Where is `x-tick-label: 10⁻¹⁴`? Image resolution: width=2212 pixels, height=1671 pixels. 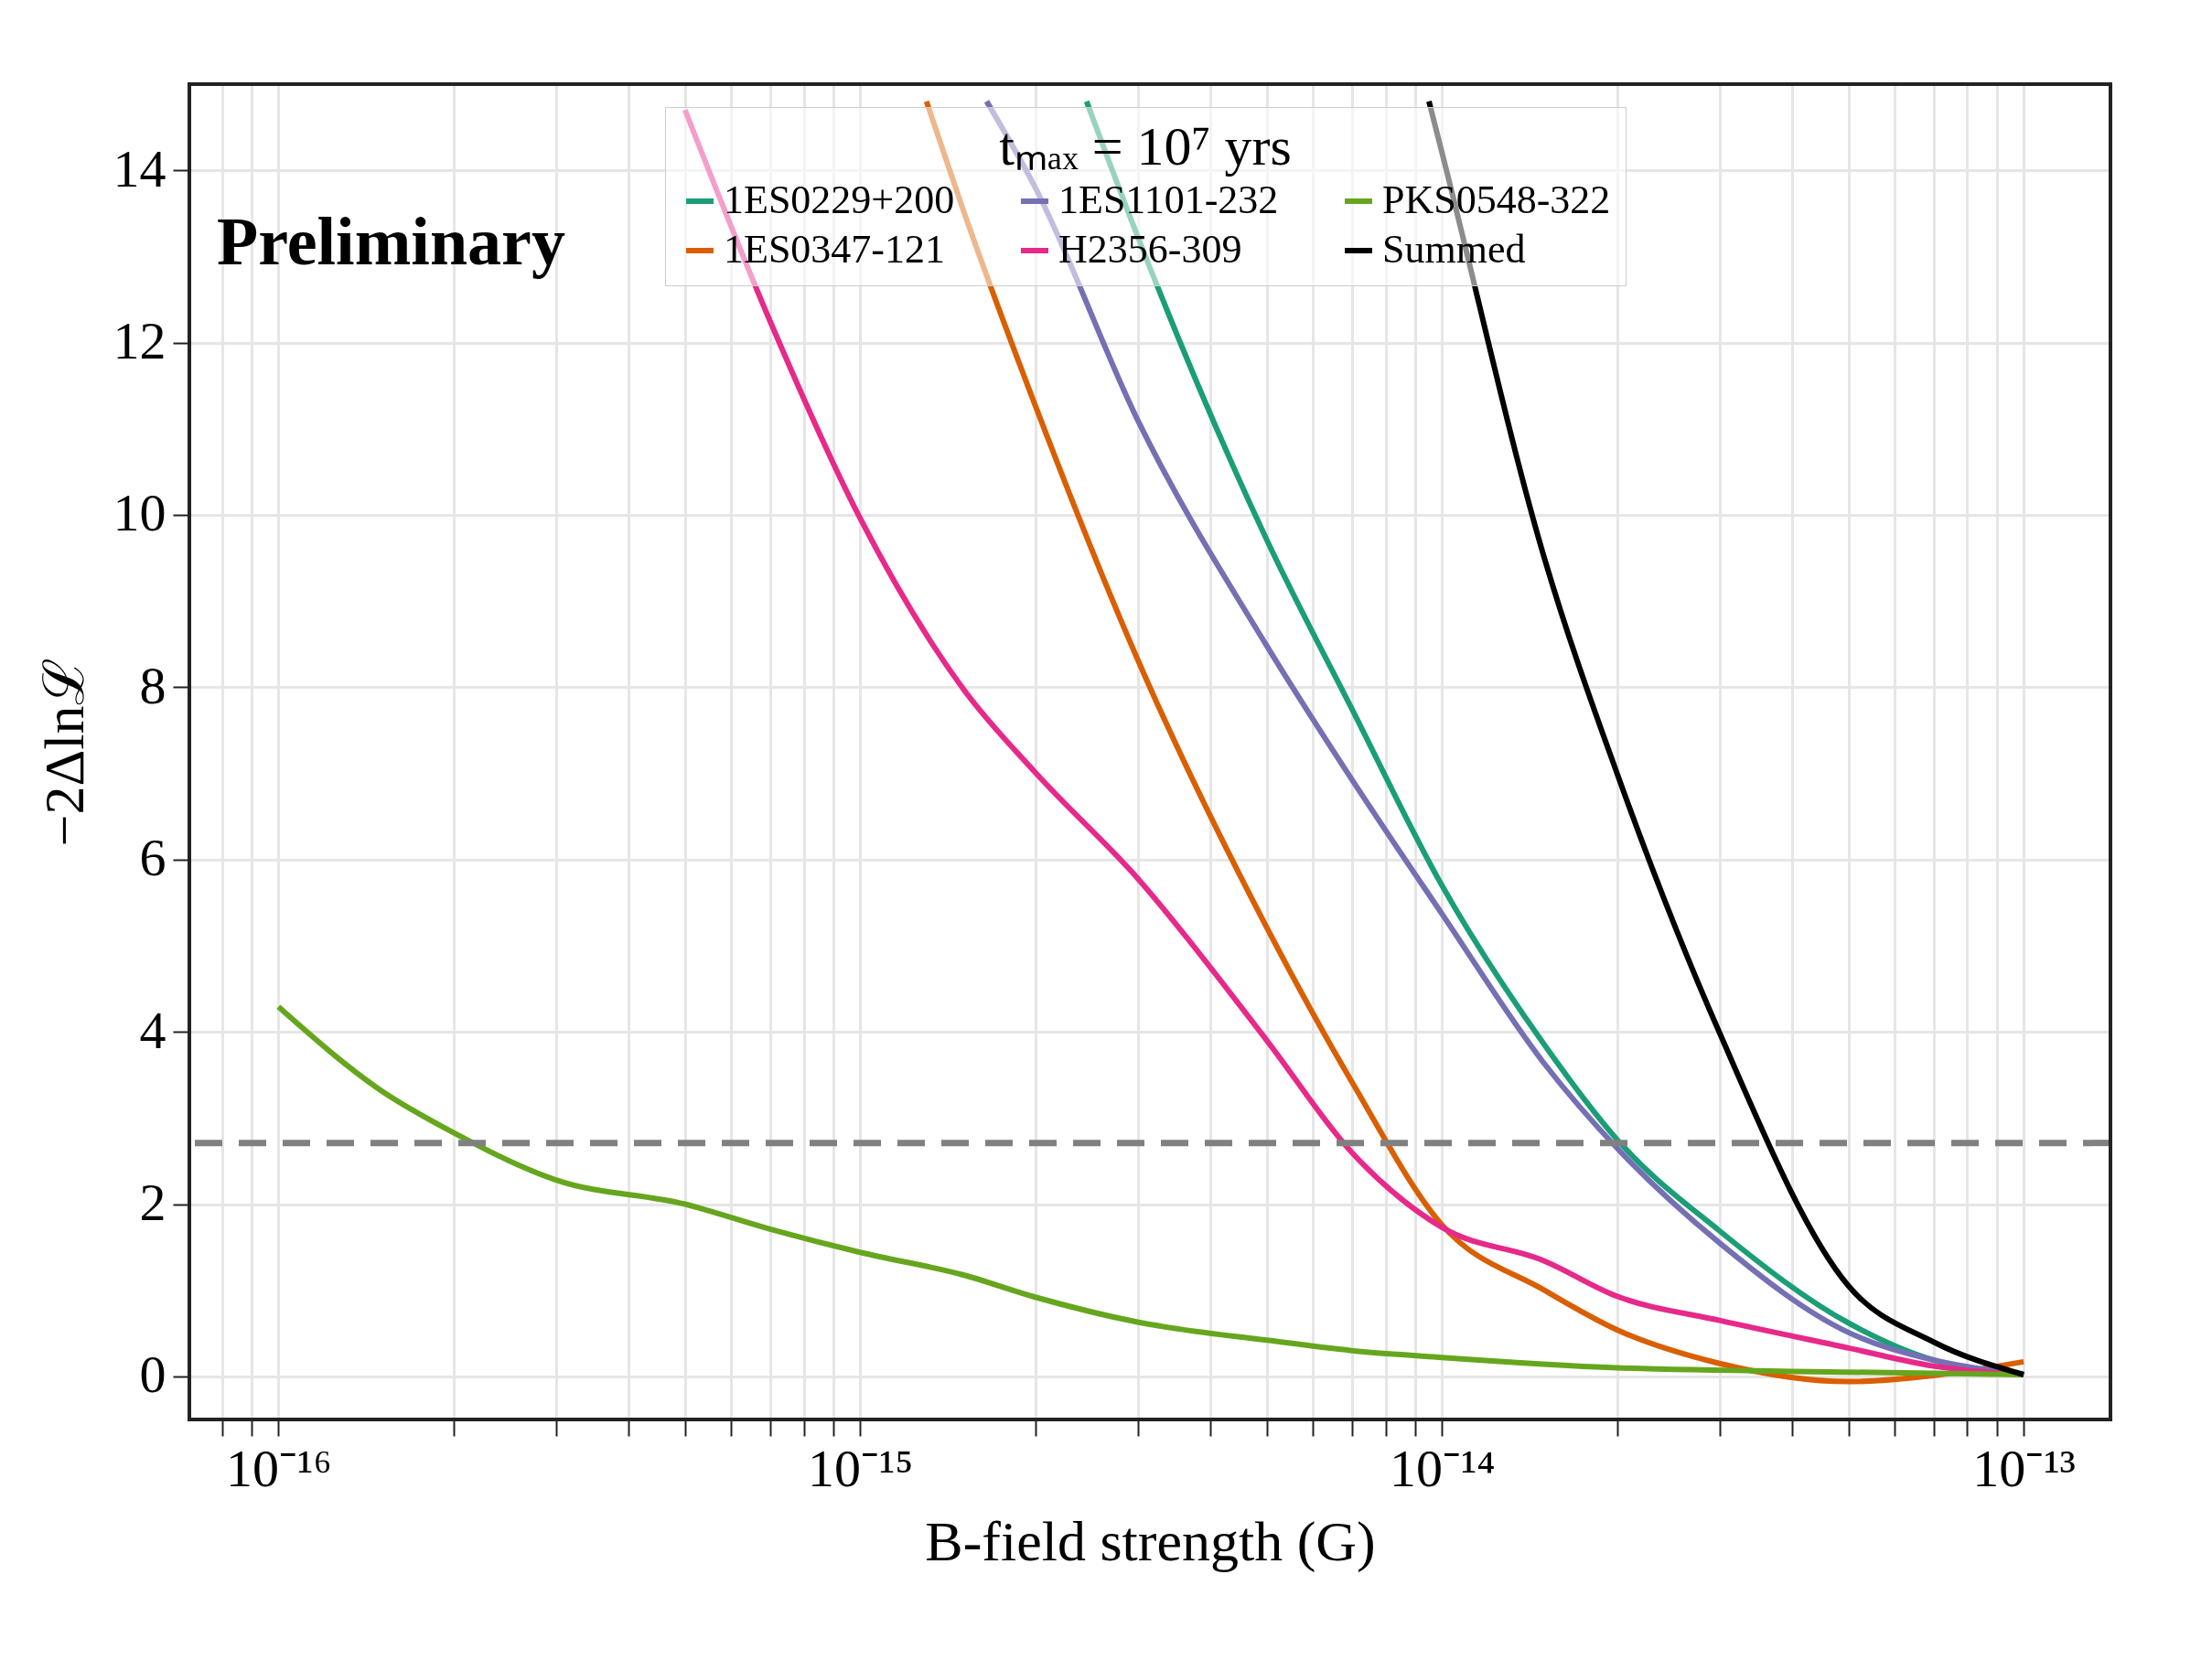
x-tick-label: 10⁻¹⁴ is located at coordinates (1442, 1468).